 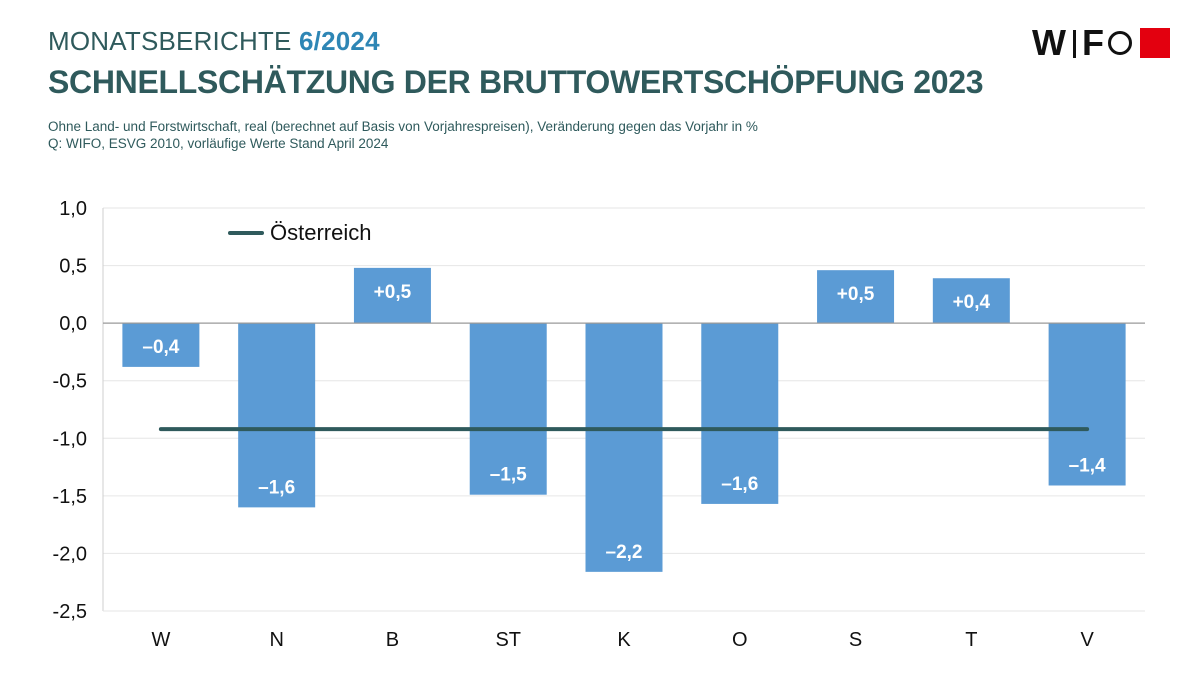 I want to click on x-tick-label: O, so click(x=740, y=640).